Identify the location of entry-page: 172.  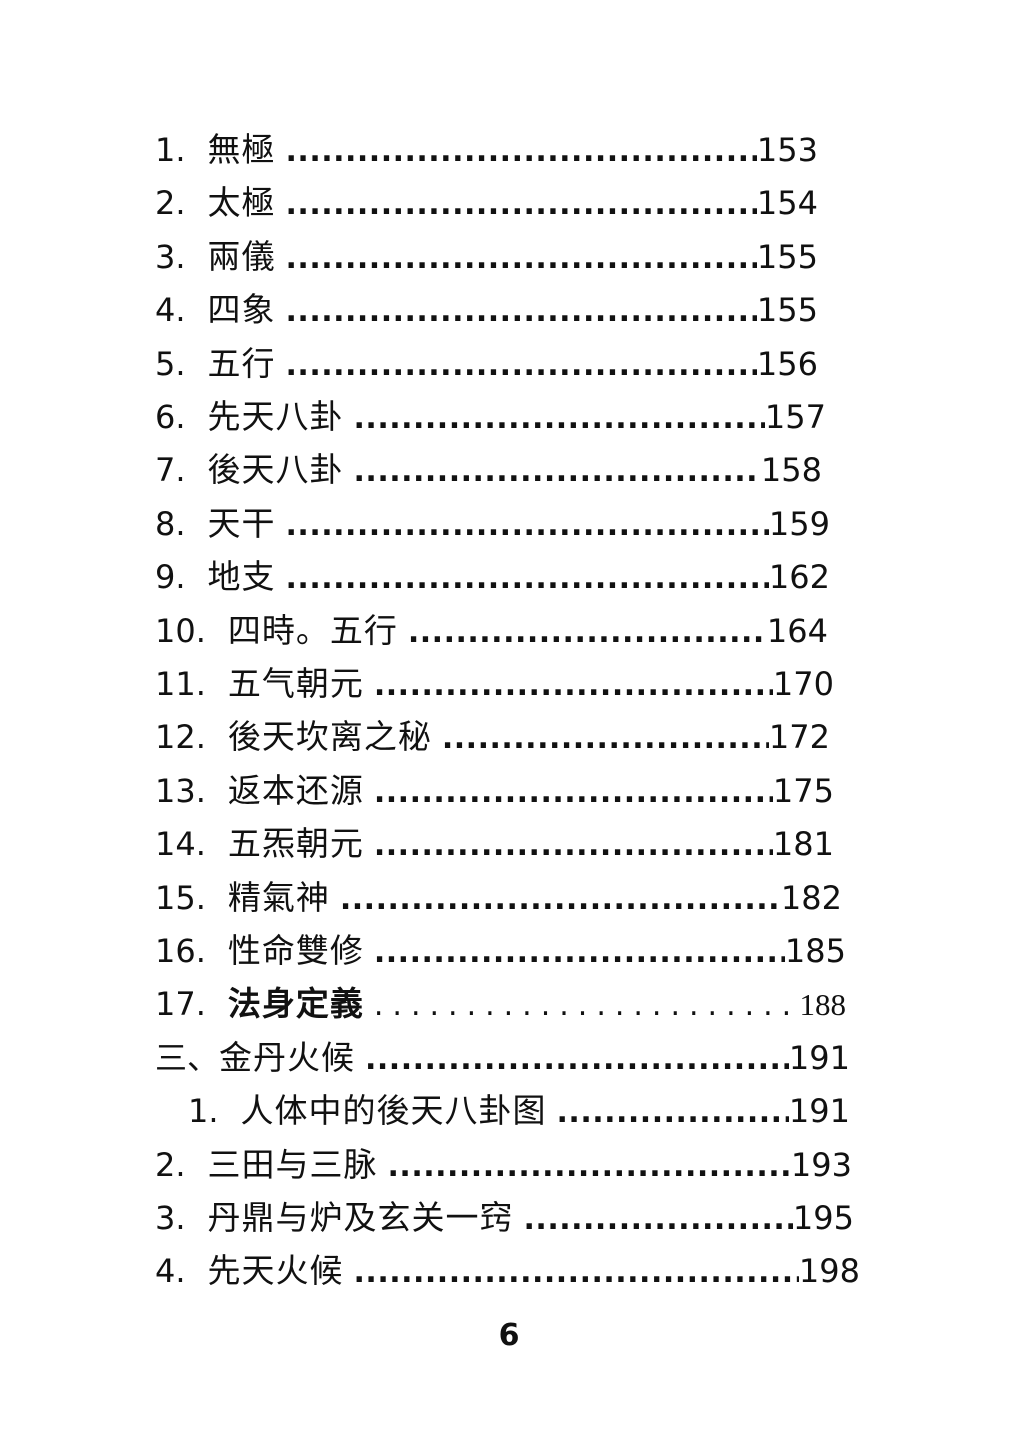
(799, 737).